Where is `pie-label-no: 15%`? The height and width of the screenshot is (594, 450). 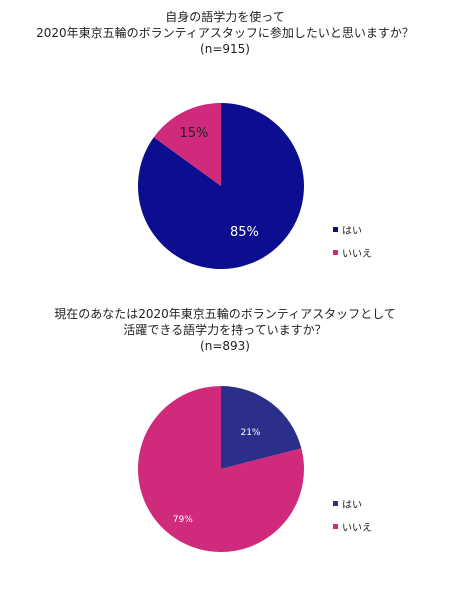 pie-label-no: 15% is located at coordinates (193, 133).